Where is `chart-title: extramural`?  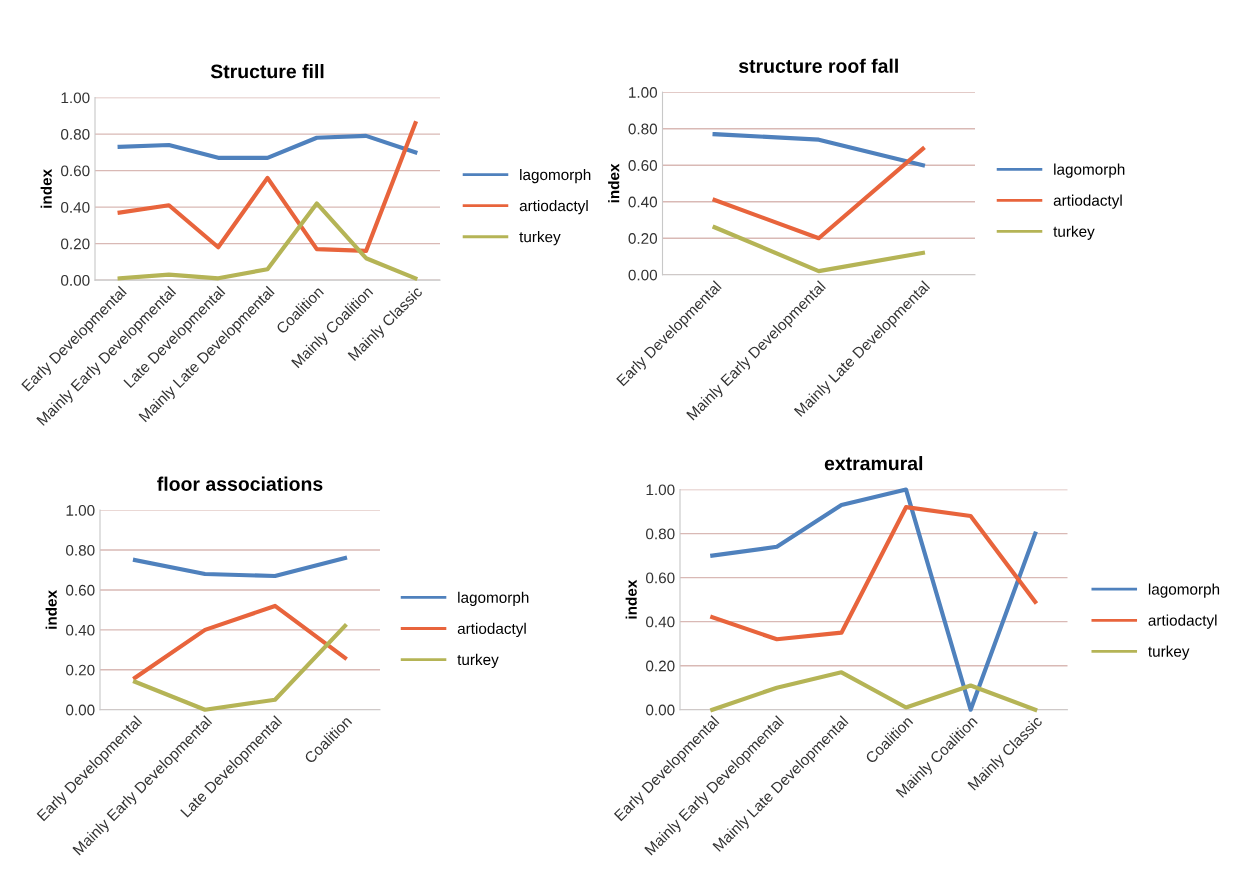 chart-title: extramural is located at coordinates (873, 463).